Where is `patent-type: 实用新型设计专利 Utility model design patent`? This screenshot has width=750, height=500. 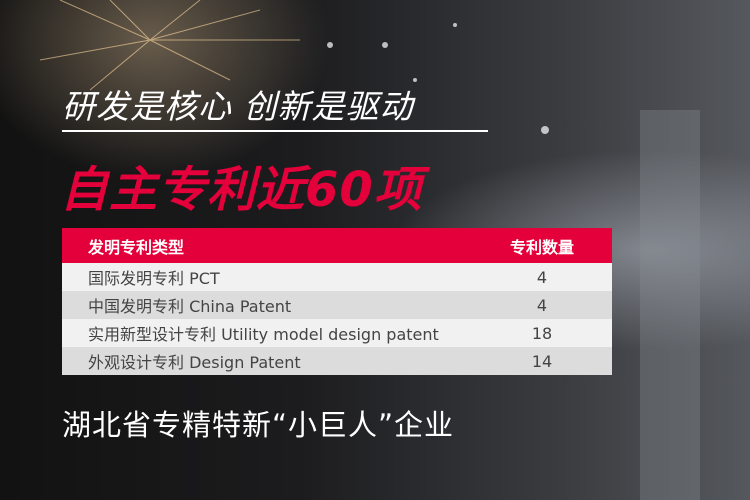 patent-type: 实用新型设计专利 Utility model design patent is located at coordinates (267, 333).